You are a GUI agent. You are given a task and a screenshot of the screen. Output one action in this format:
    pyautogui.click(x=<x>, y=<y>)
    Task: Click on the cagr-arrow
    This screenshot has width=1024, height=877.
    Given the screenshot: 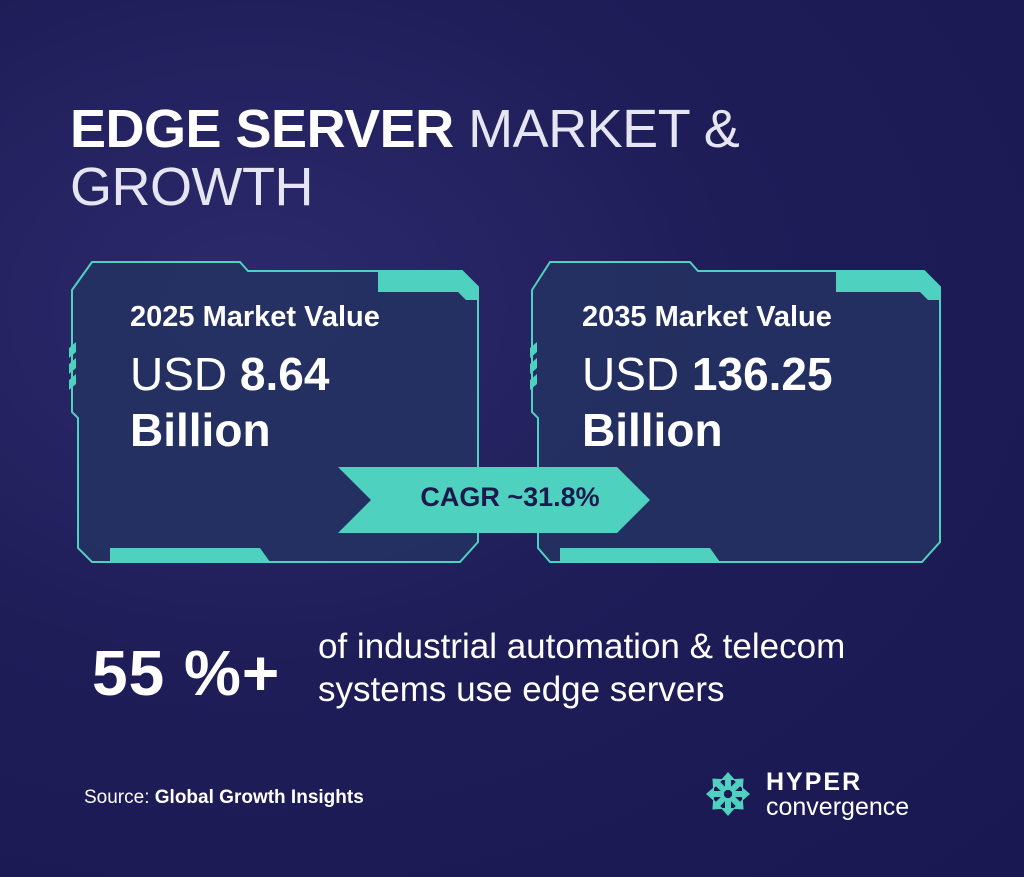 What is the action you would take?
    pyautogui.click(x=494, y=500)
    